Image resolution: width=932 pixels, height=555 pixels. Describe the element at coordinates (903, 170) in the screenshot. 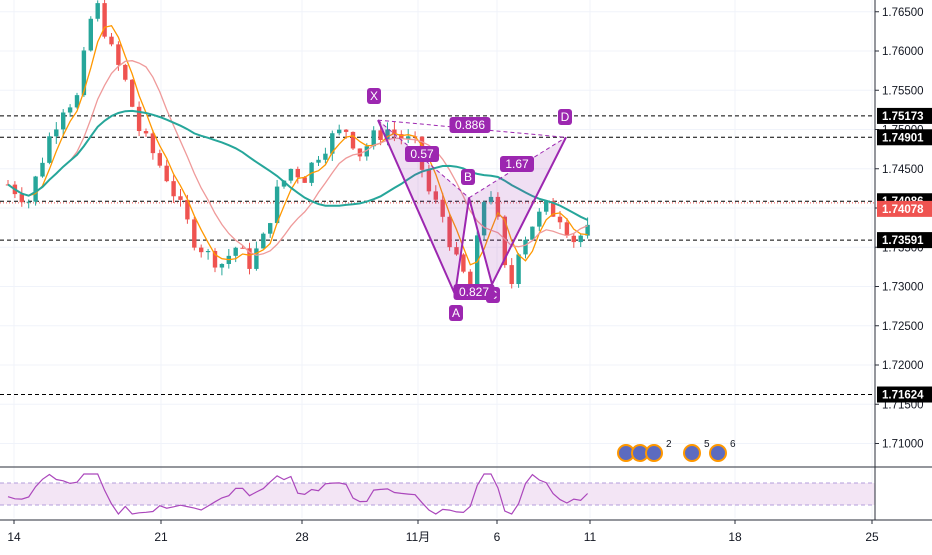

I see `price-tick-label: 1.74500` at that location.